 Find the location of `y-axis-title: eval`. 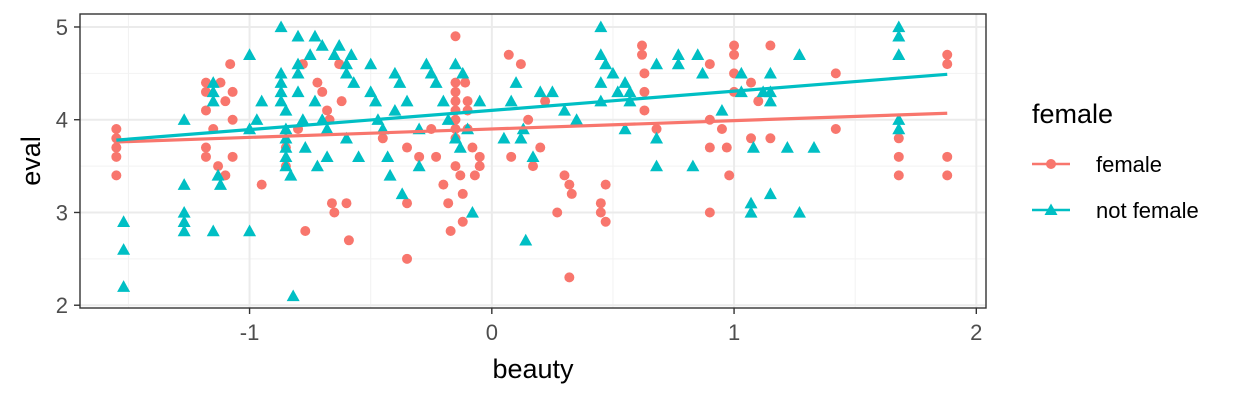

y-axis-title: eval is located at coordinates (31, 161).